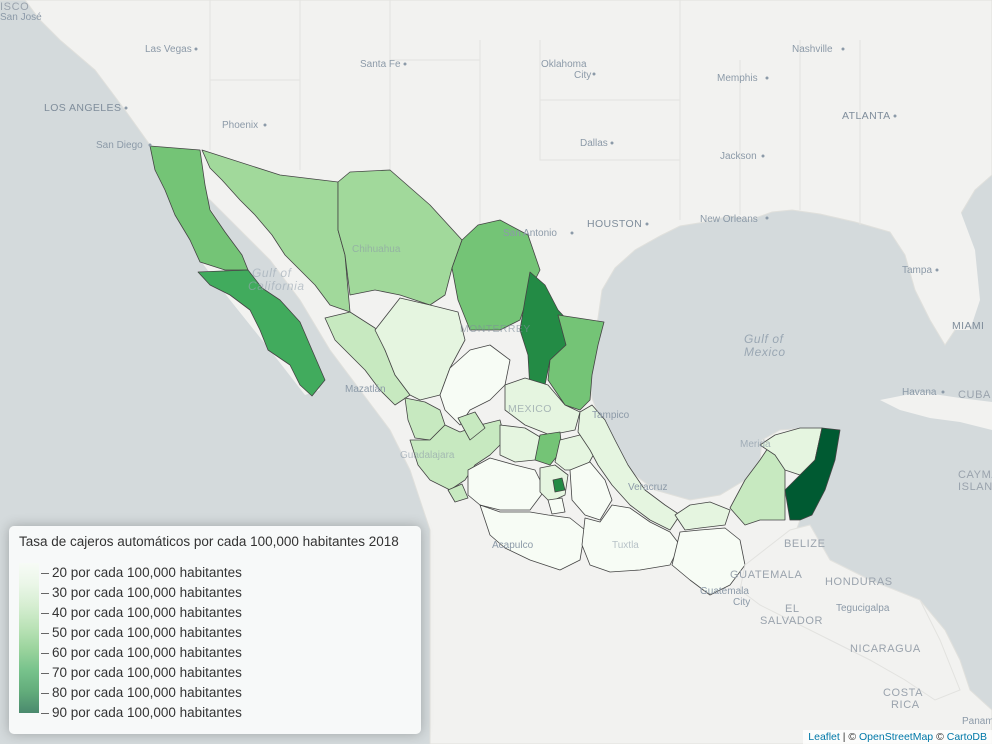 The image size is (992, 744). What do you see at coordinates (427, 455) in the screenshot?
I see `label-guadalajara: Guadalajara` at bounding box center [427, 455].